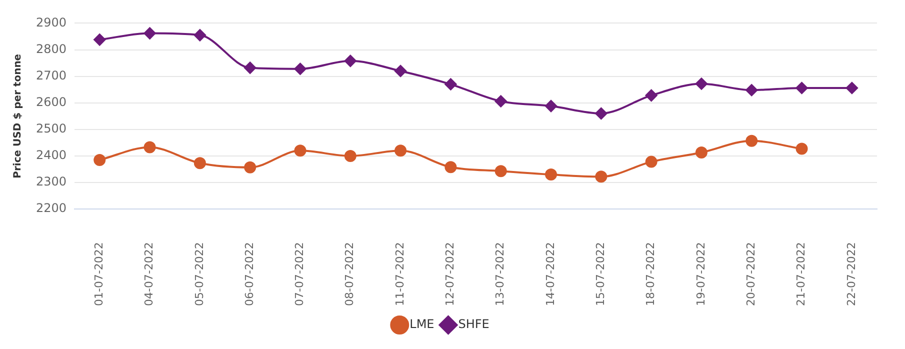  What do you see at coordinates (399, 274) in the screenshot?
I see `x-tick-label: 11-07-2022` at bounding box center [399, 274].